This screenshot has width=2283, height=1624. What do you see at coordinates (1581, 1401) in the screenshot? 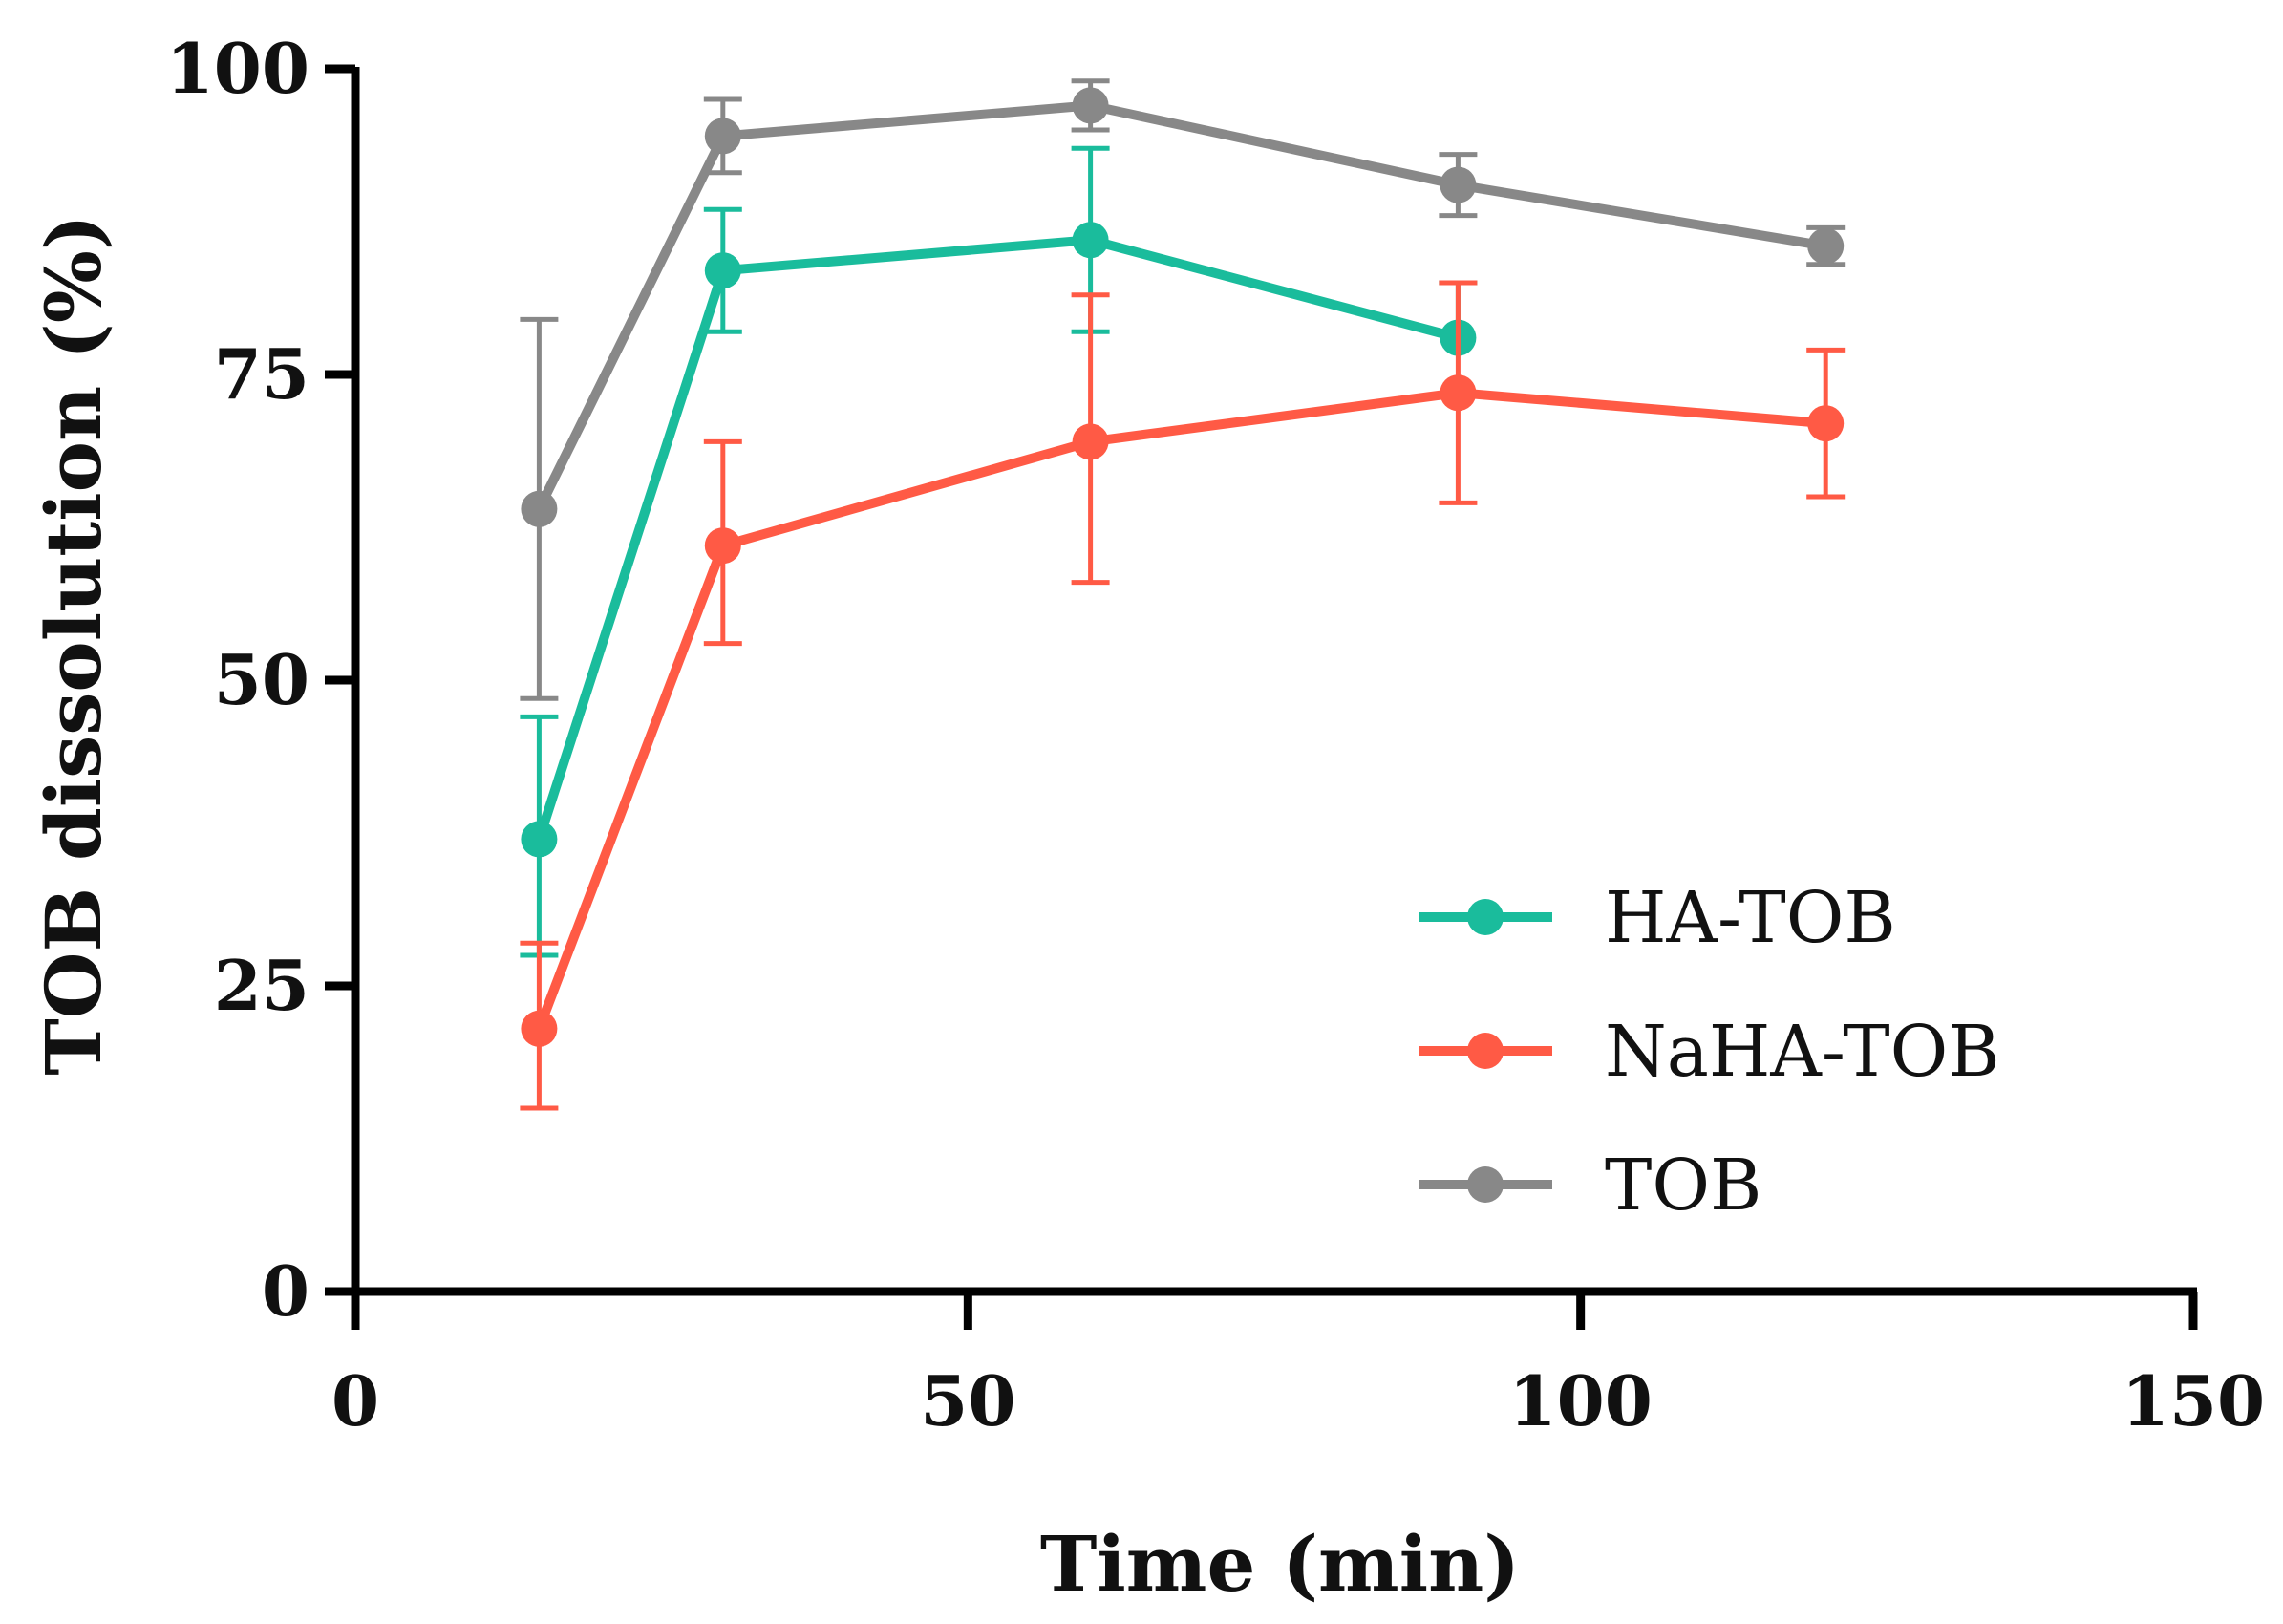
I see `x-tick-label-100: 100` at bounding box center [1581, 1401].